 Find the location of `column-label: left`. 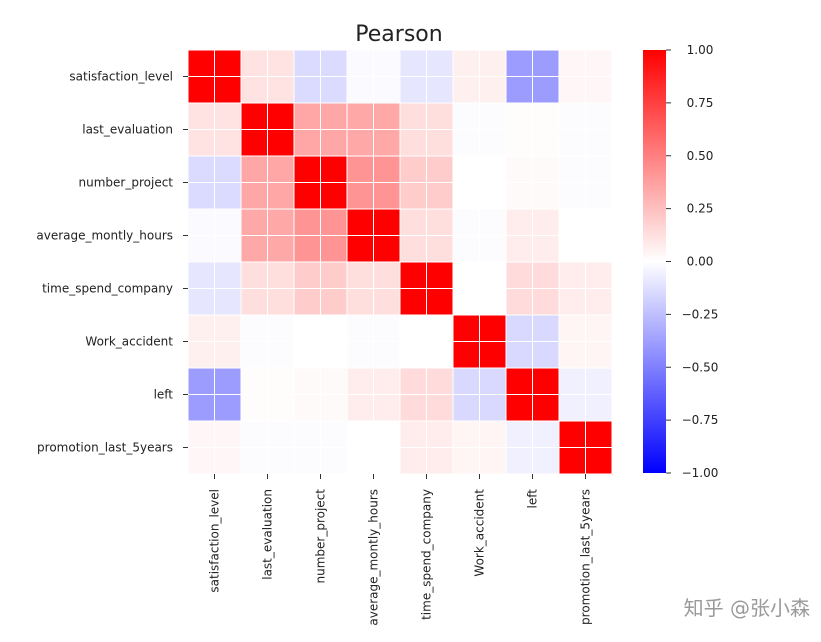

column-label: left is located at coordinates (533, 499).